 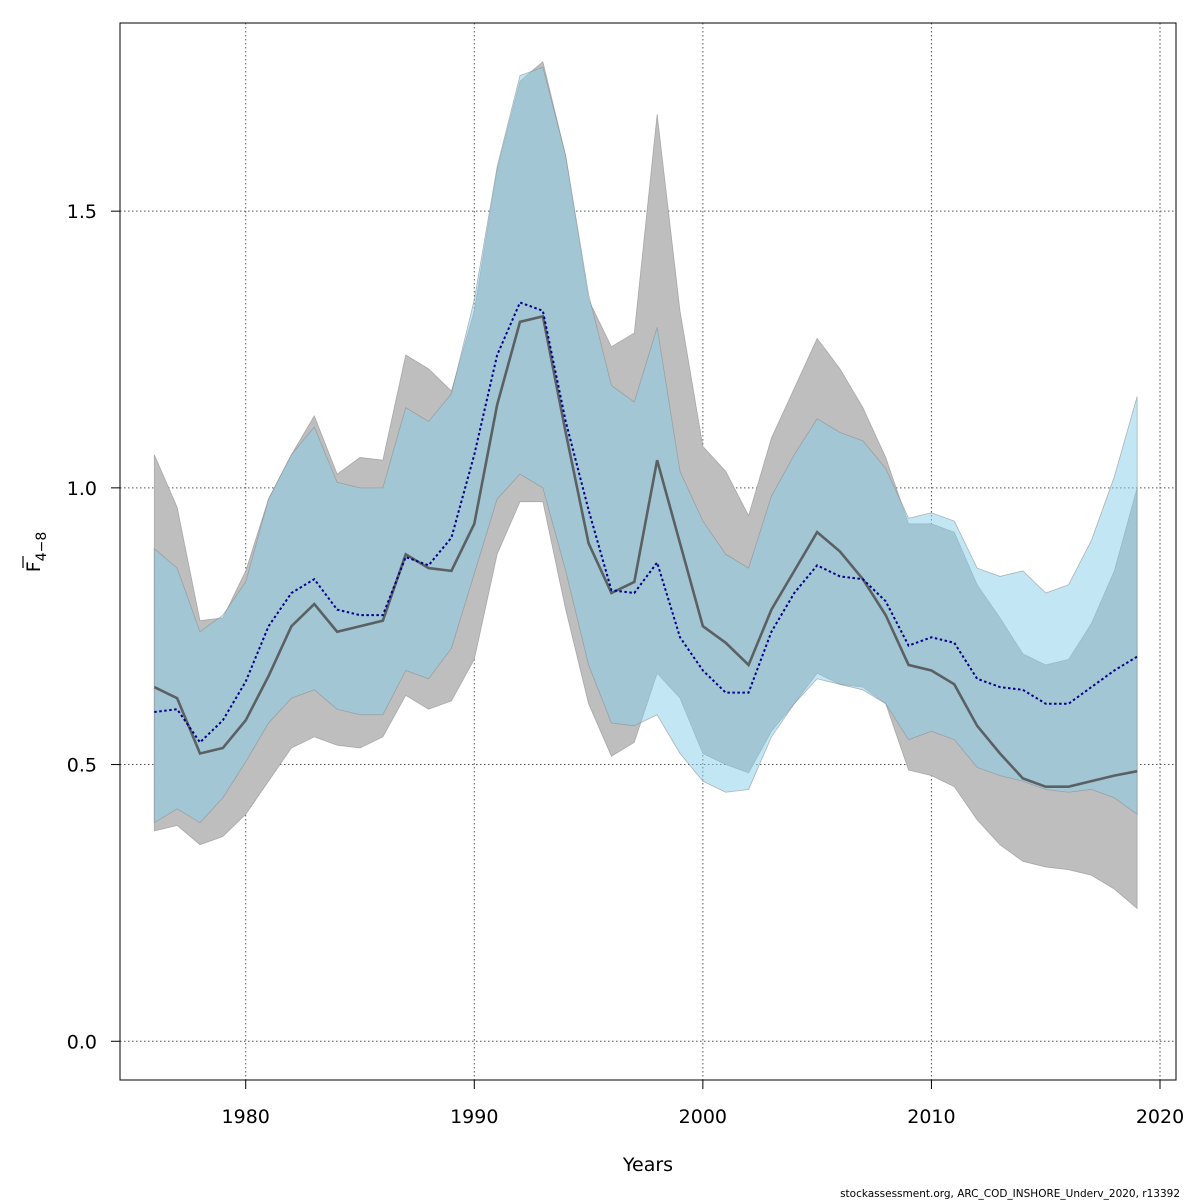 What do you see at coordinates (931, 1117) in the screenshot?
I see `x-tick-label-2010: 2010` at bounding box center [931, 1117].